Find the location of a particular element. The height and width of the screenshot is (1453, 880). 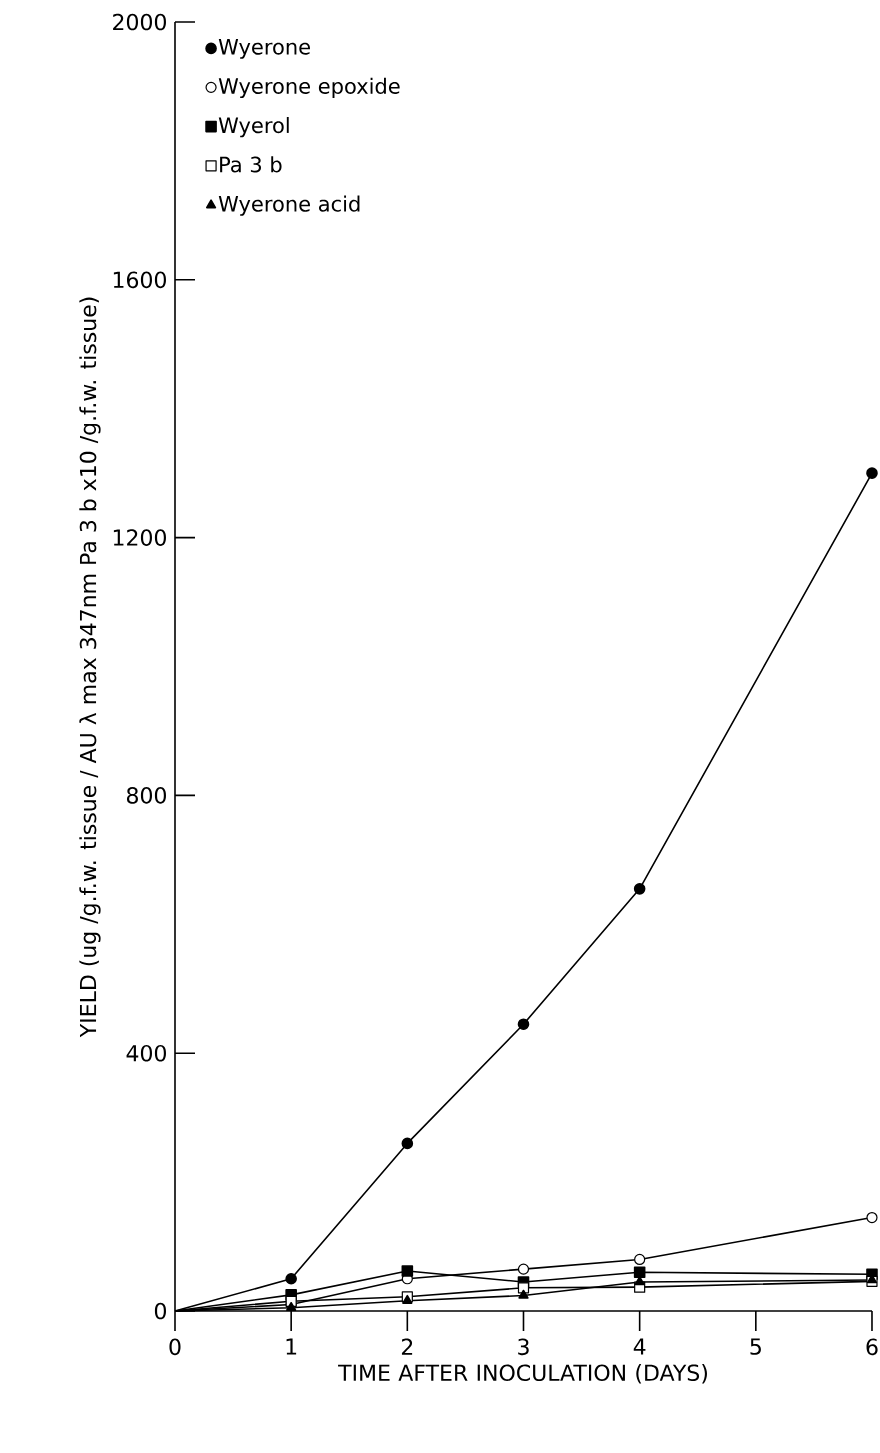

y-tick-label: 1600 is located at coordinates (139, 280).